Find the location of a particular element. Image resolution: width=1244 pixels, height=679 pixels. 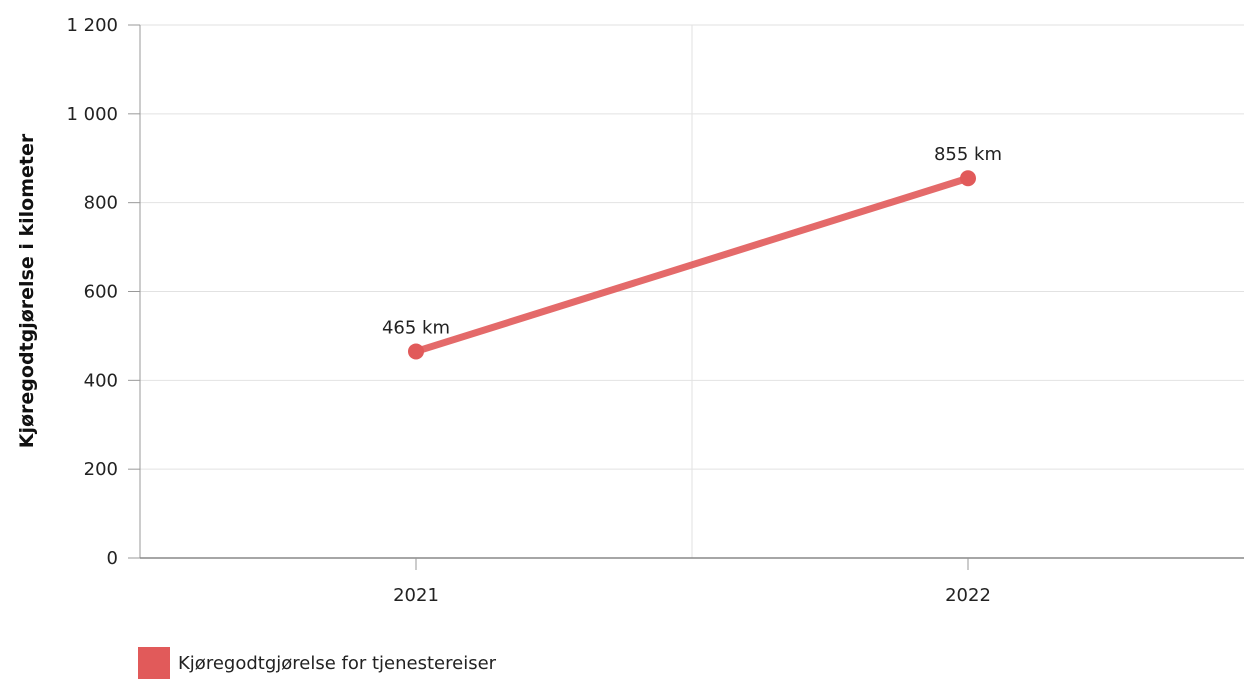

legend-label: Kjøregodtgjørelse for tjenestereiser is located at coordinates (337, 663).